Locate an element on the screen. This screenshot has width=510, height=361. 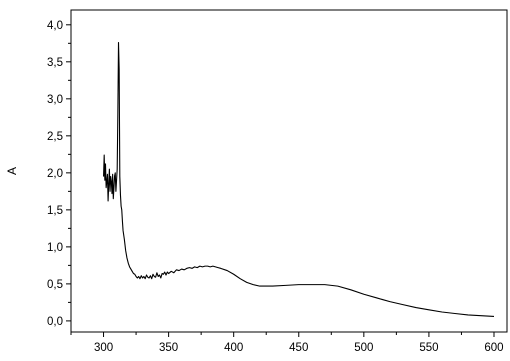
y-tick-label: 0,0 is located at coordinates (55, 322).